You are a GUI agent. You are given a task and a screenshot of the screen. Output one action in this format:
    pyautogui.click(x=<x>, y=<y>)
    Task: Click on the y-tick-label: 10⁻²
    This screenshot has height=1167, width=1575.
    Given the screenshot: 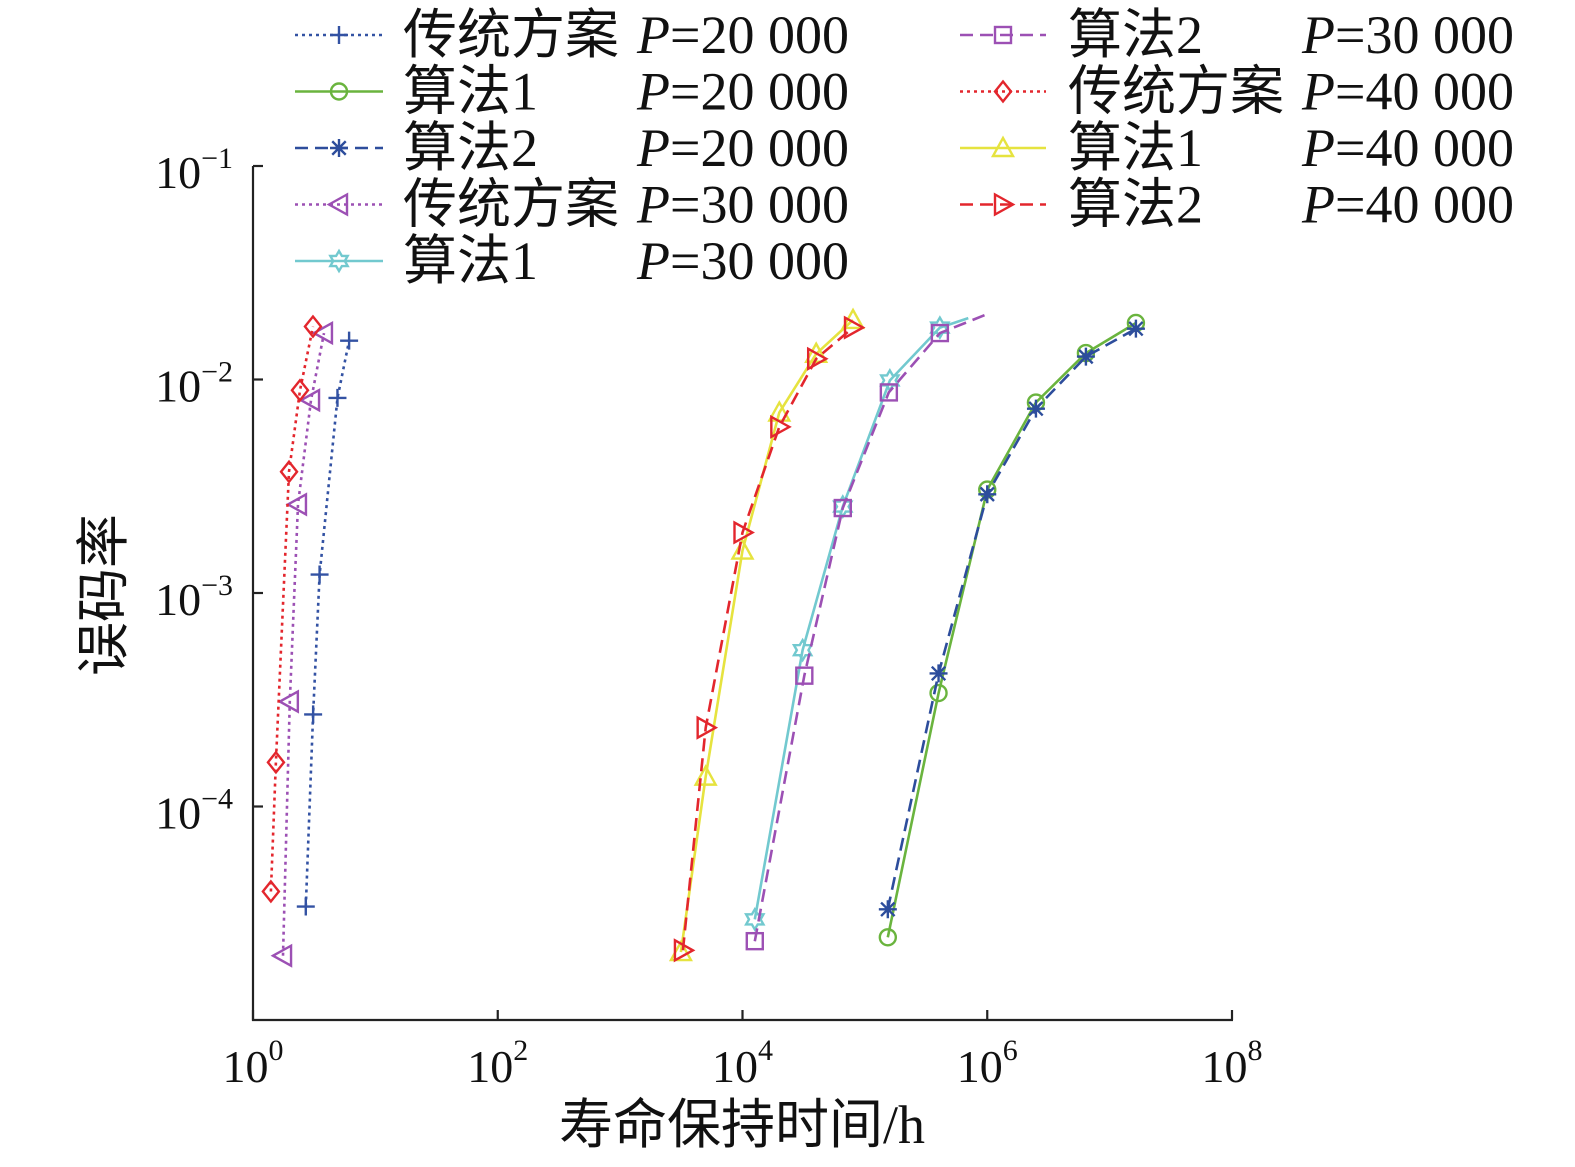 What is the action you would take?
    pyautogui.click(x=194, y=384)
    